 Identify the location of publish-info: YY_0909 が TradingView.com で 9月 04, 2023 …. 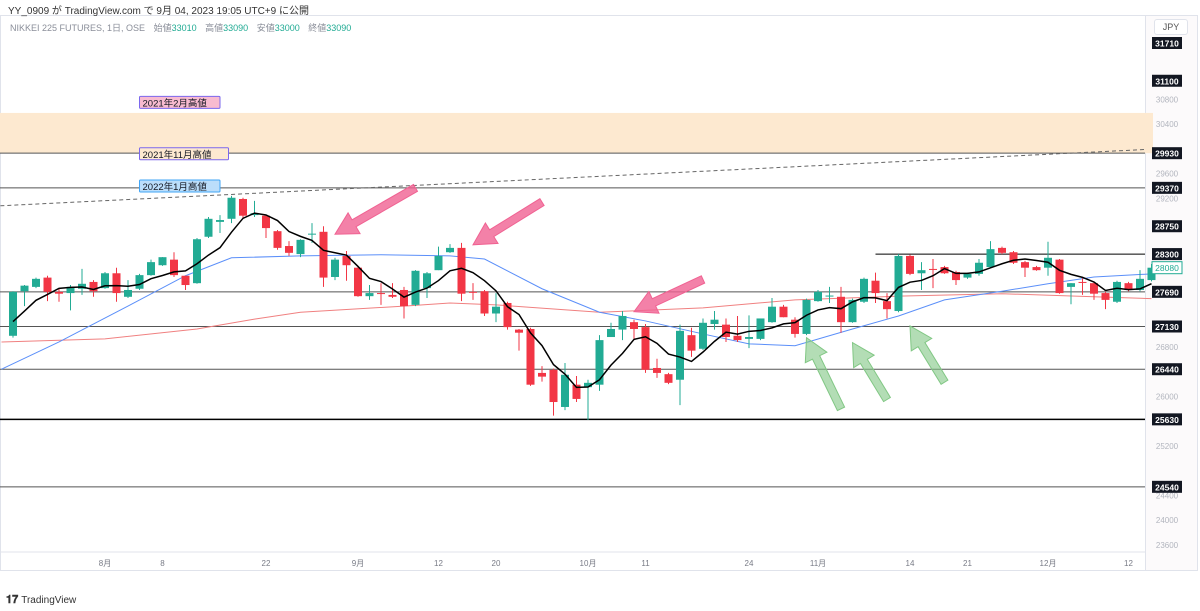
(158, 11).